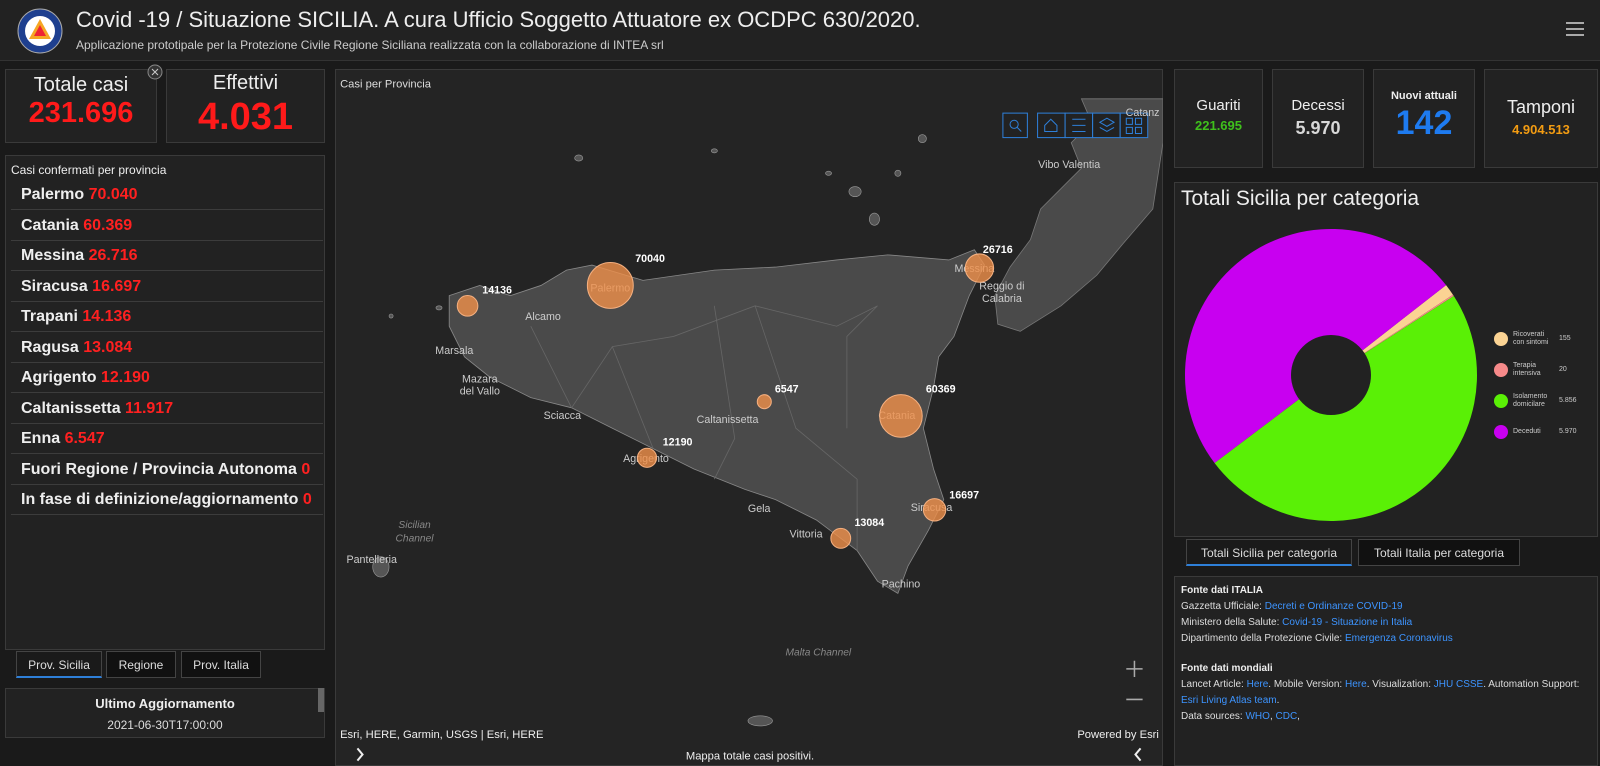 The width and height of the screenshot is (1600, 766). Describe the element at coordinates (1541, 107) in the screenshot. I see `stat-label: Tamponi` at that location.